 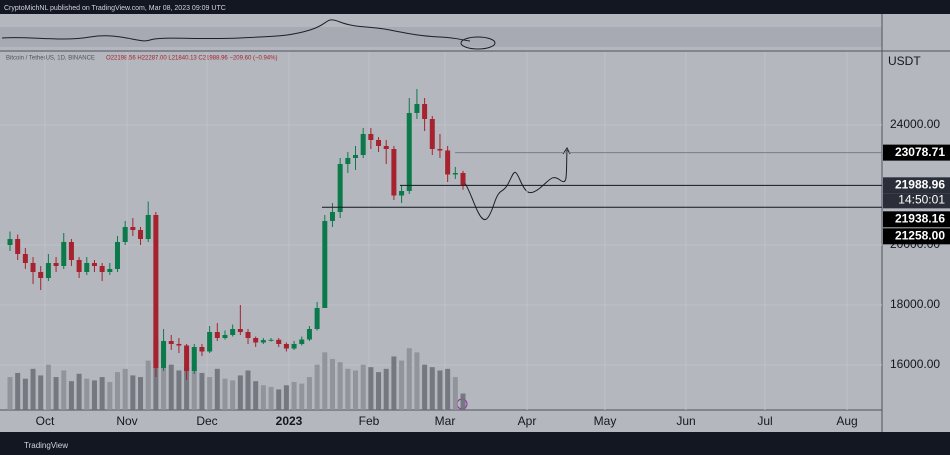 I want to click on symbol: Bitcoin / TetherUS, 1D, BINANCE, so click(x=50, y=59).